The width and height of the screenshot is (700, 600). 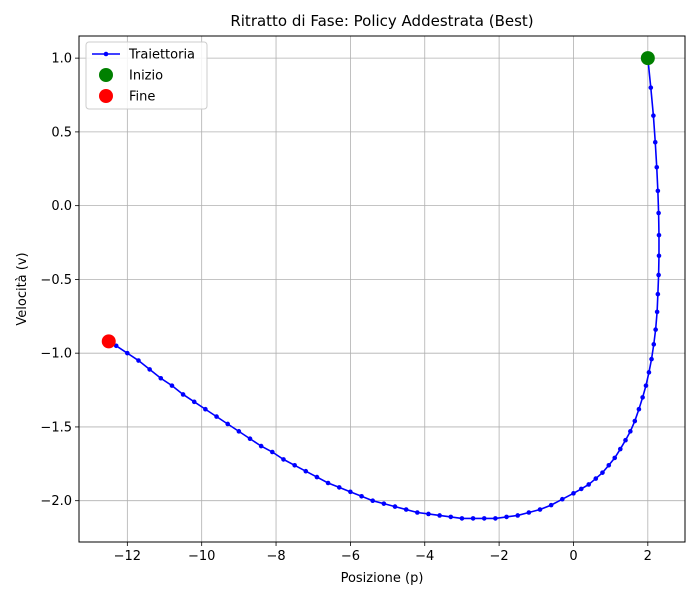 I want to click on x-tick-label: −6, so click(x=350, y=556).